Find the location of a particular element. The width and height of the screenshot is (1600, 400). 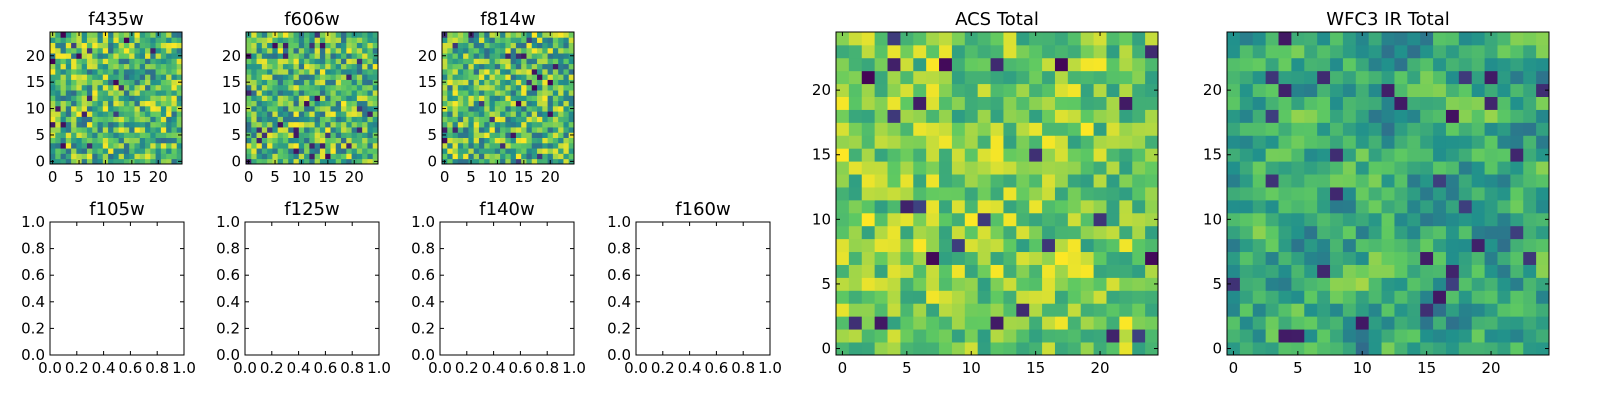

x-tick-label: 0.6 is located at coordinates (520, 368).